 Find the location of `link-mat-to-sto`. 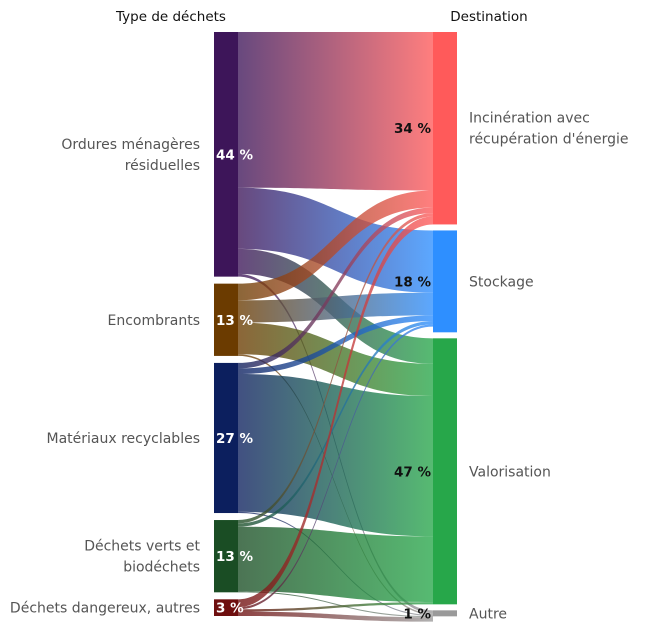

link-mat-to-sto is located at coordinates (335, 345).